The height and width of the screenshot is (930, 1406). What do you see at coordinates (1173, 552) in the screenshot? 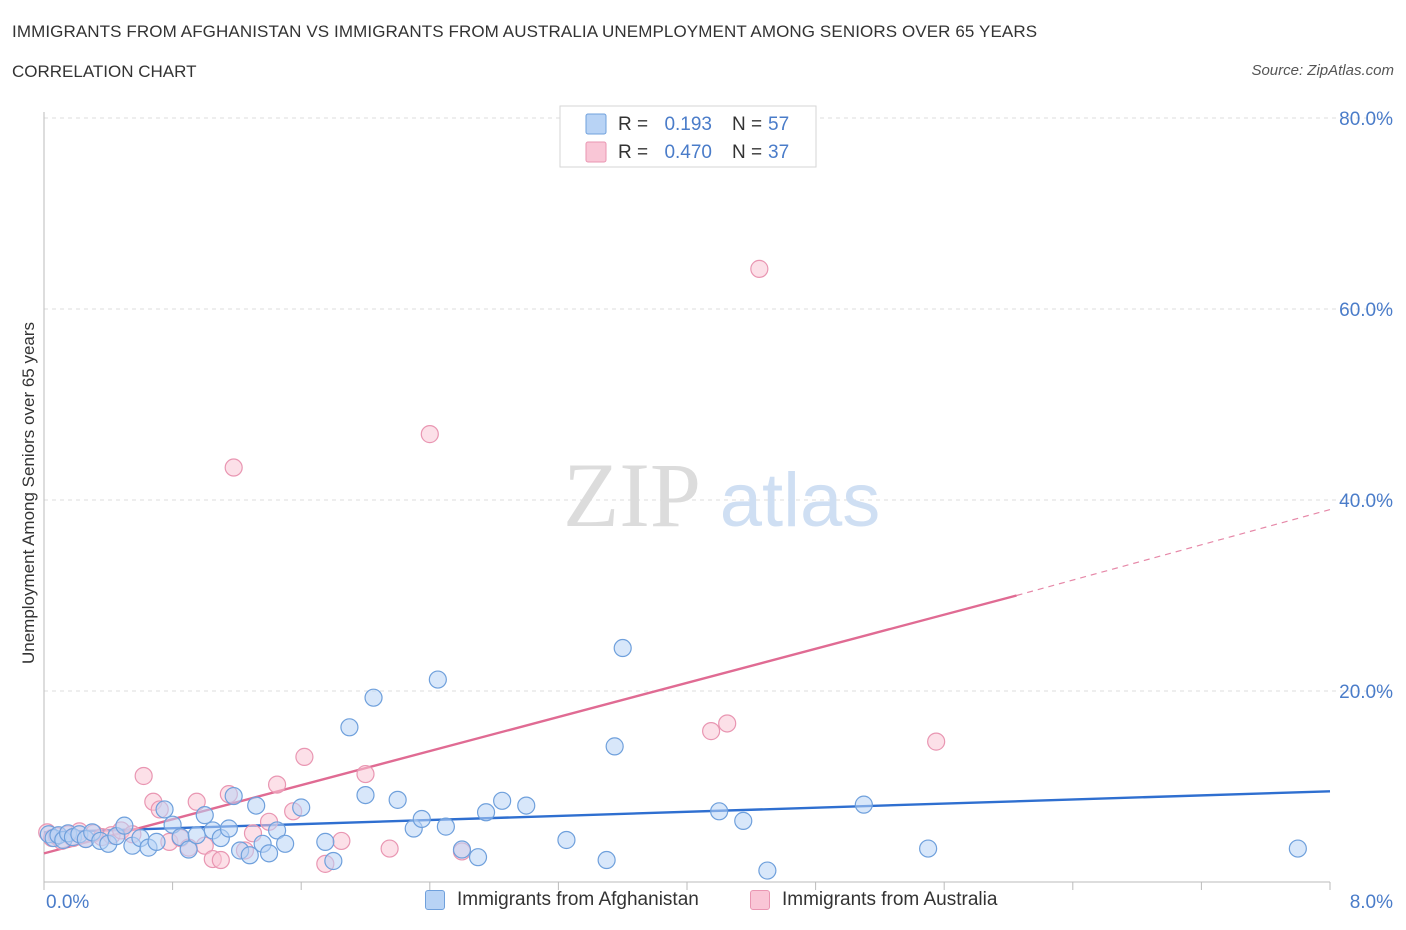
I see `trend-extension-australia` at bounding box center [1173, 552].